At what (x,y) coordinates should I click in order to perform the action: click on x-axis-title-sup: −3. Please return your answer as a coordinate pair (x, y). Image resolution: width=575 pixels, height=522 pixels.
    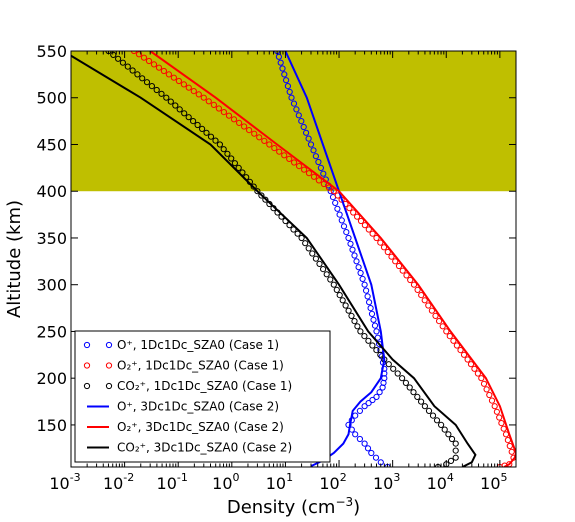
    Looking at the image, I should click on (344, 502).